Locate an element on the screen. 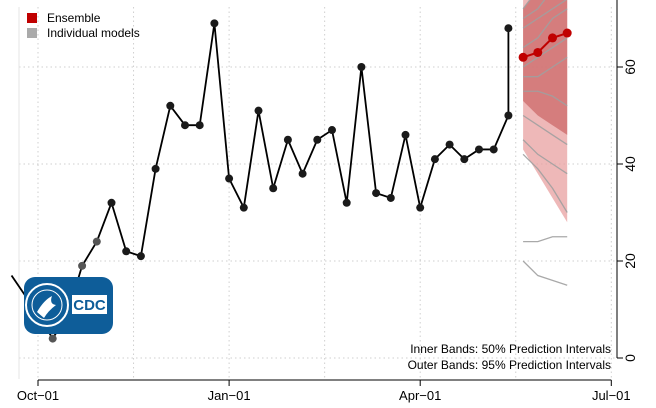 This screenshot has height=408, width=656. y-tick-label: 20 is located at coordinates (630, 261).